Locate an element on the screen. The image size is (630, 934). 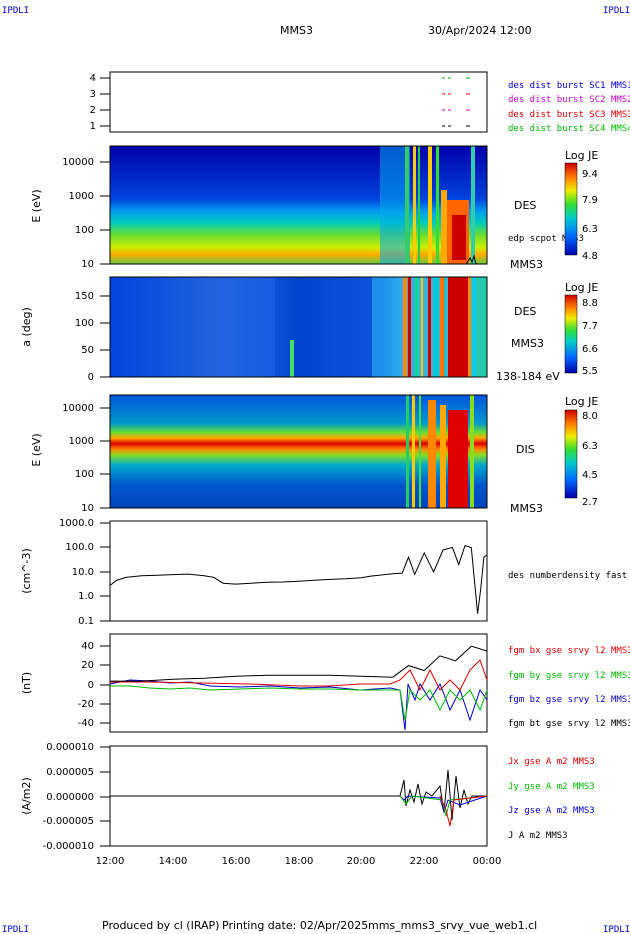
dis-energy-label-sc: MMS3 is located at coordinates (526, 508).